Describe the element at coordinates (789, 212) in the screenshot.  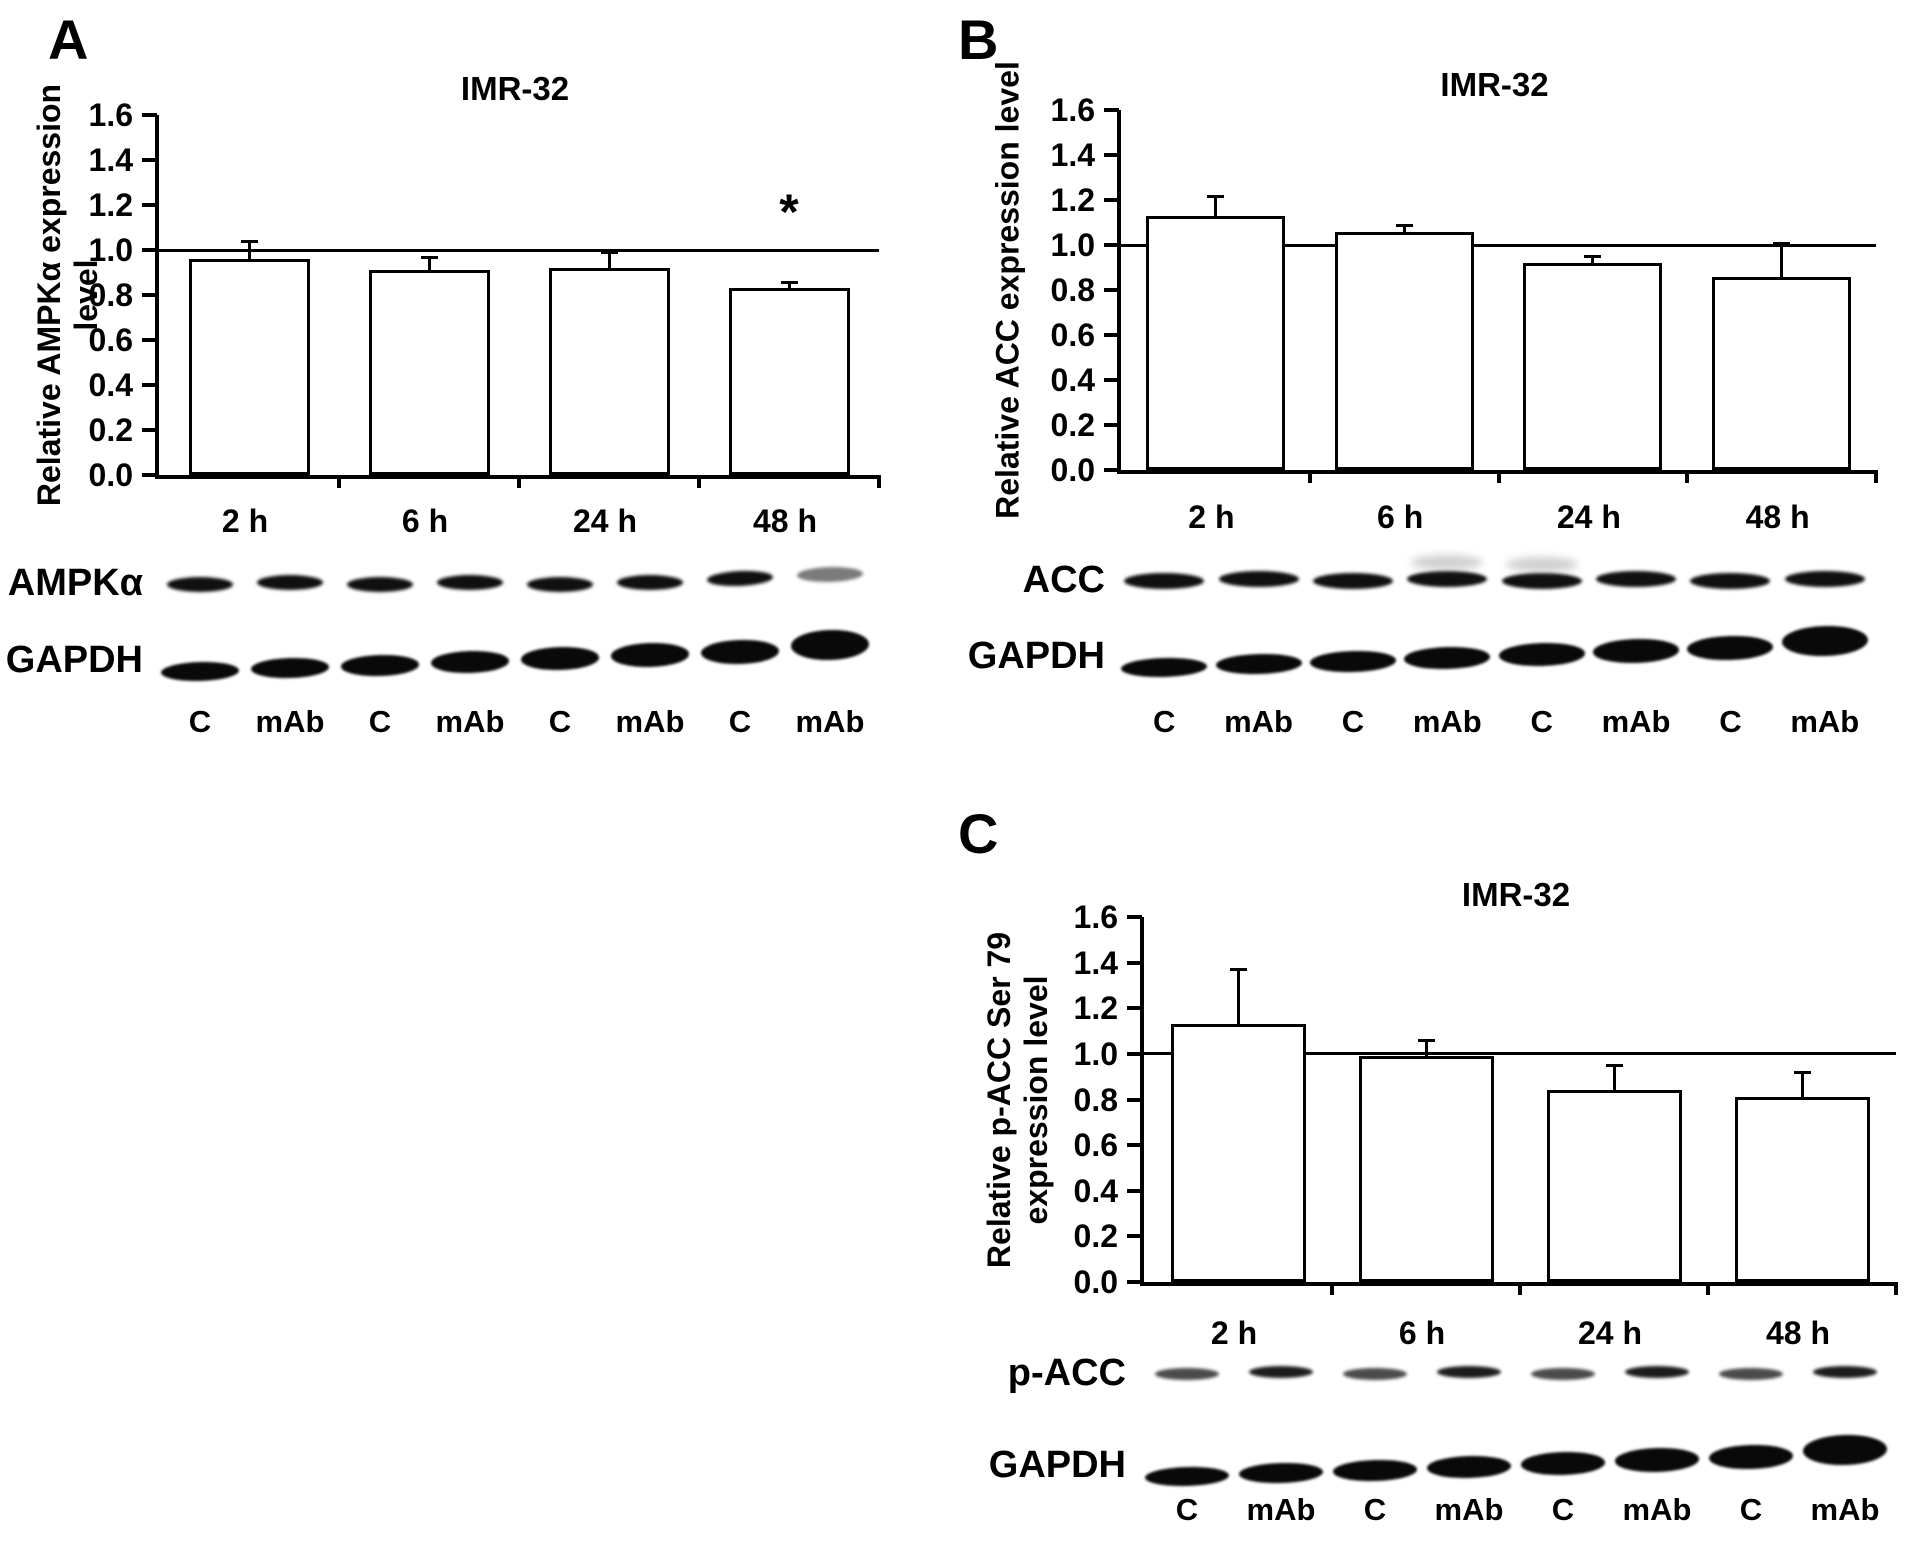
I see `significance-star: *` at that location.